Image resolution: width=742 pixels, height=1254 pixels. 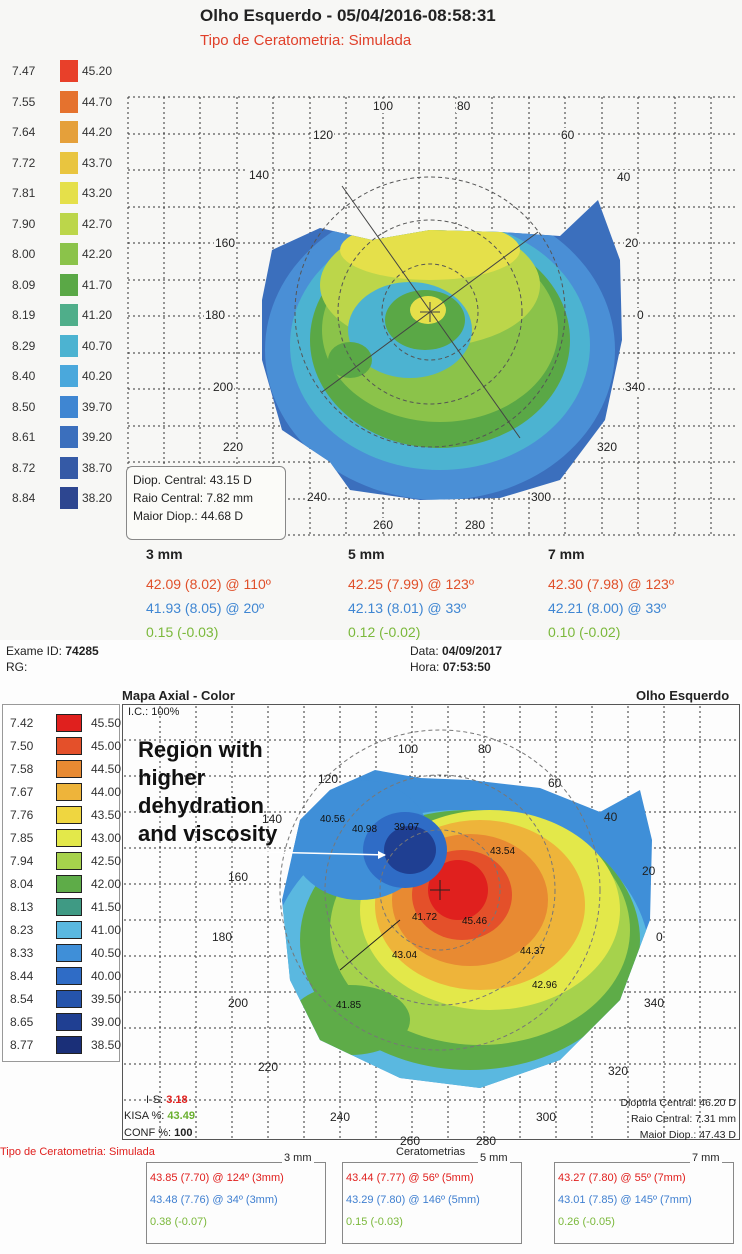 I want to click on angle-label: 60, so click(x=555, y=783).